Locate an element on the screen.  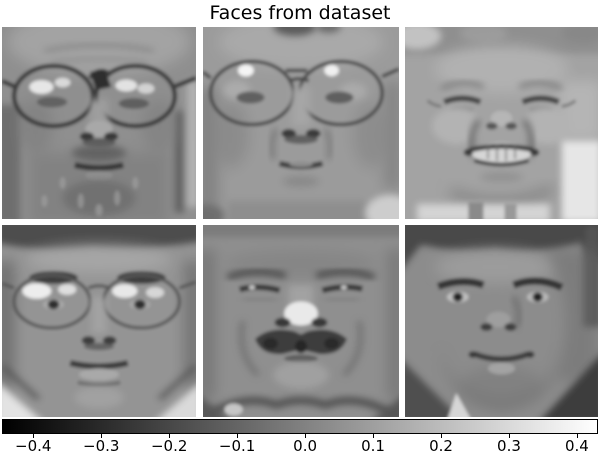
face-image-top-left is located at coordinates (99, 123).